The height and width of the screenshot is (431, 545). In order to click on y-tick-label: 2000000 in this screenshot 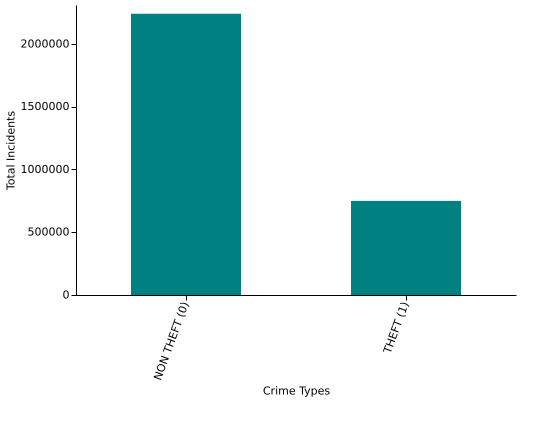, I will do `click(45, 43)`.